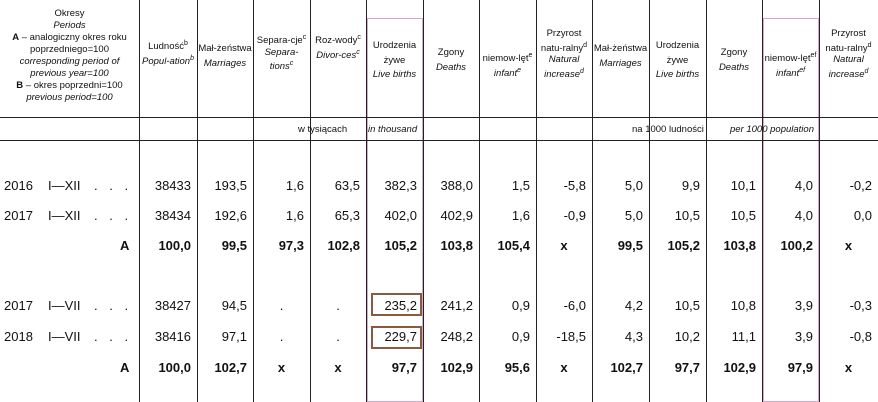 The image size is (878, 402). What do you see at coordinates (574, 215) in the screenshot?
I see `table-cell: -0,9` at bounding box center [574, 215].